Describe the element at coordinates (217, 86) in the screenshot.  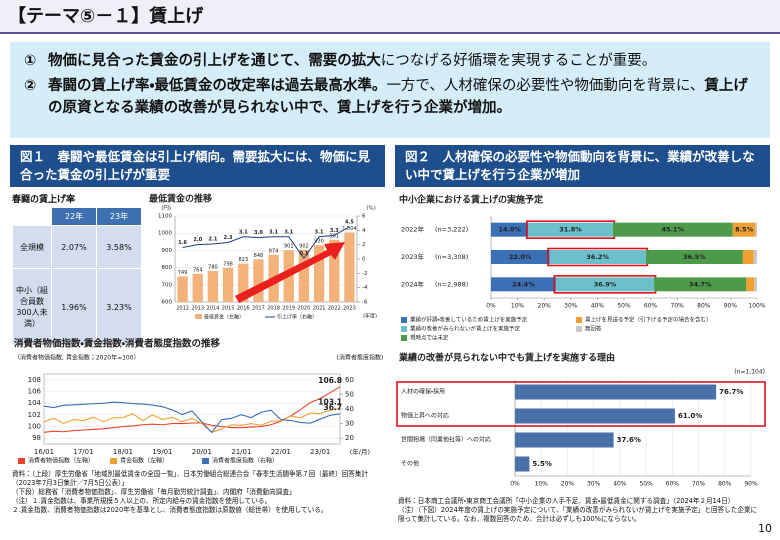
I see `point-text: 春闘の賃上げ率・最低賃金の改定率は過去最高水準。` at that location.